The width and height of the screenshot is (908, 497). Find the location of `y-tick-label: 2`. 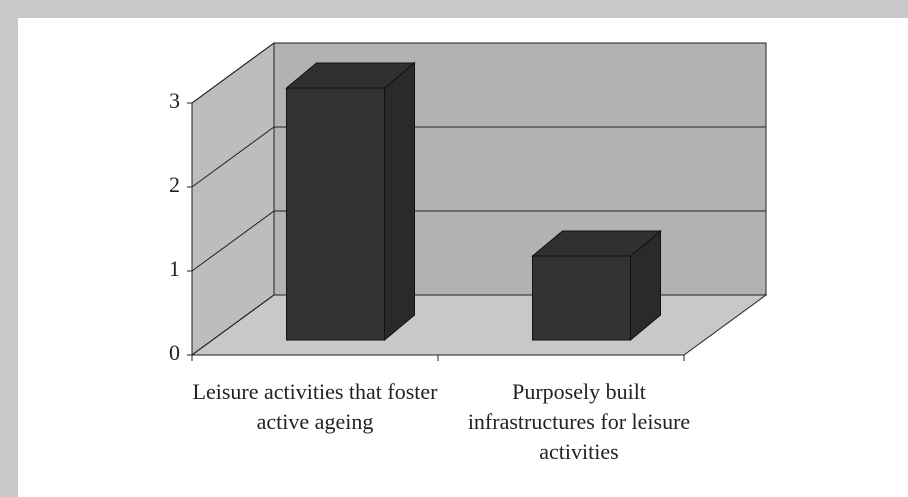

y-tick-label: 2 is located at coordinates (174, 184).